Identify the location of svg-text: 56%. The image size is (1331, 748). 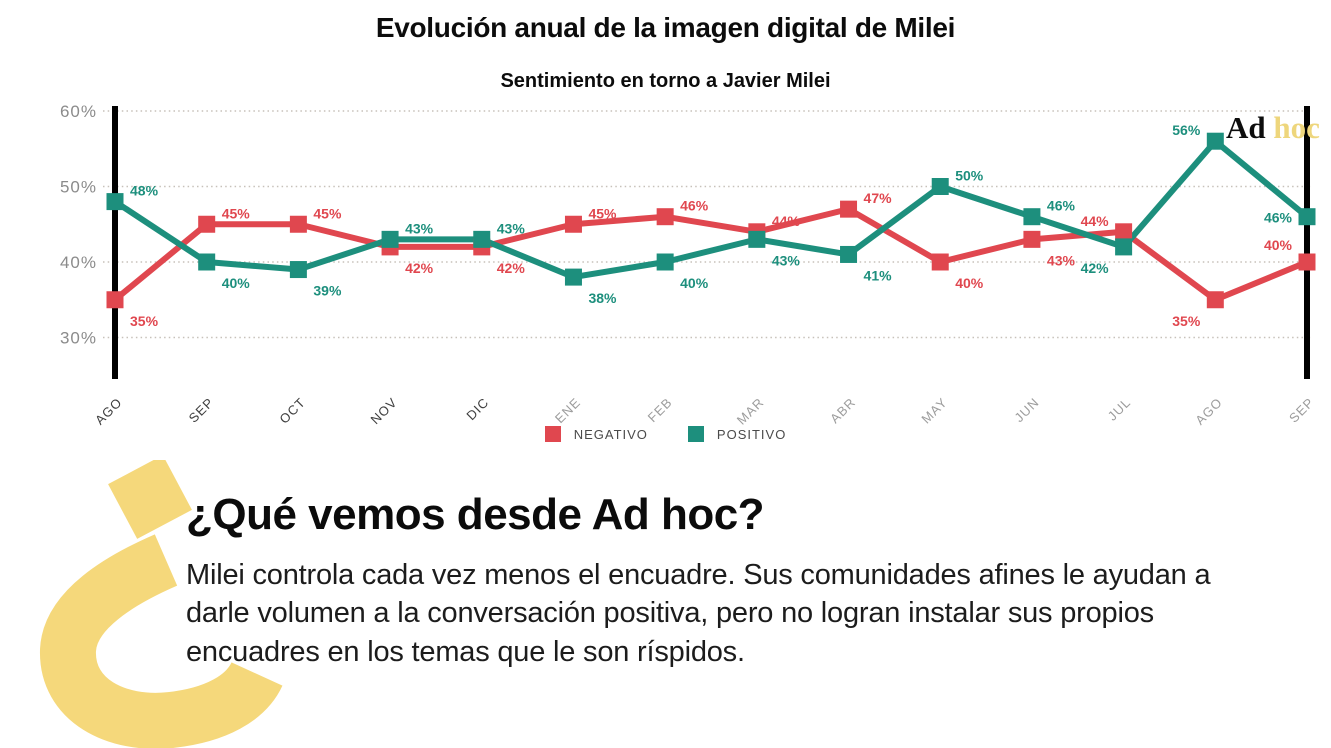
(1186, 130).